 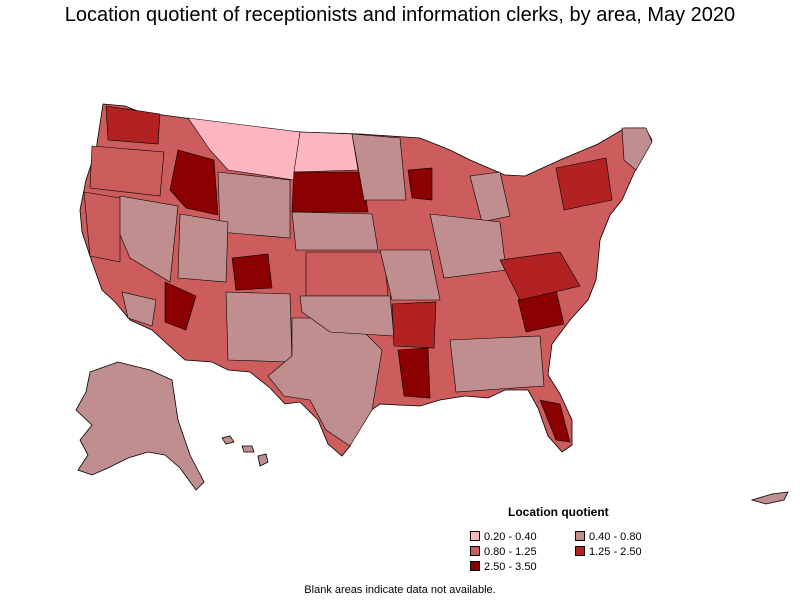 I want to click on legend-label: 2.50 - 3.50, so click(x=510, y=567).